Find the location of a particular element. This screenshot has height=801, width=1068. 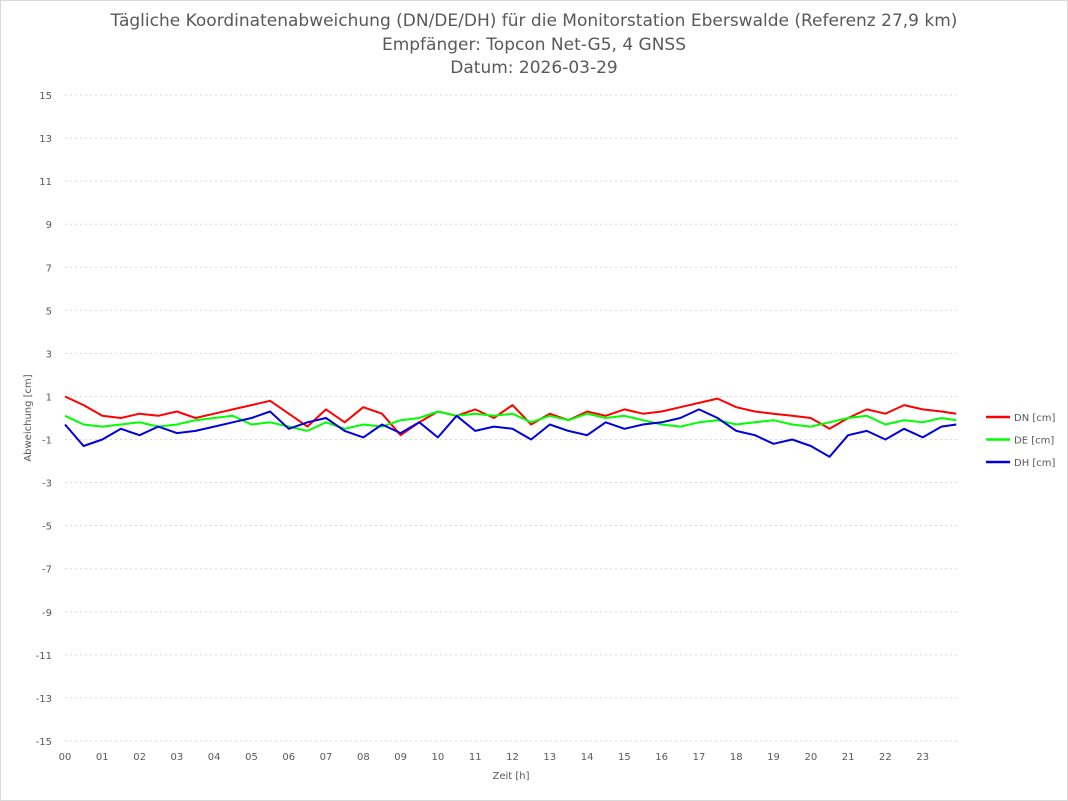

y-tick-label: -15 is located at coordinates (44, 742).